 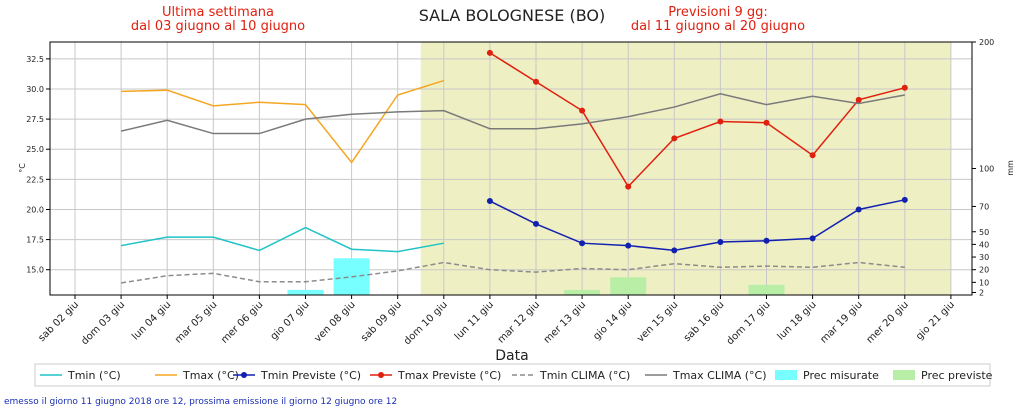 What do you see at coordinates (35, 179) in the screenshot?
I see `y-tick-label: 22.5` at bounding box center [35, 179].